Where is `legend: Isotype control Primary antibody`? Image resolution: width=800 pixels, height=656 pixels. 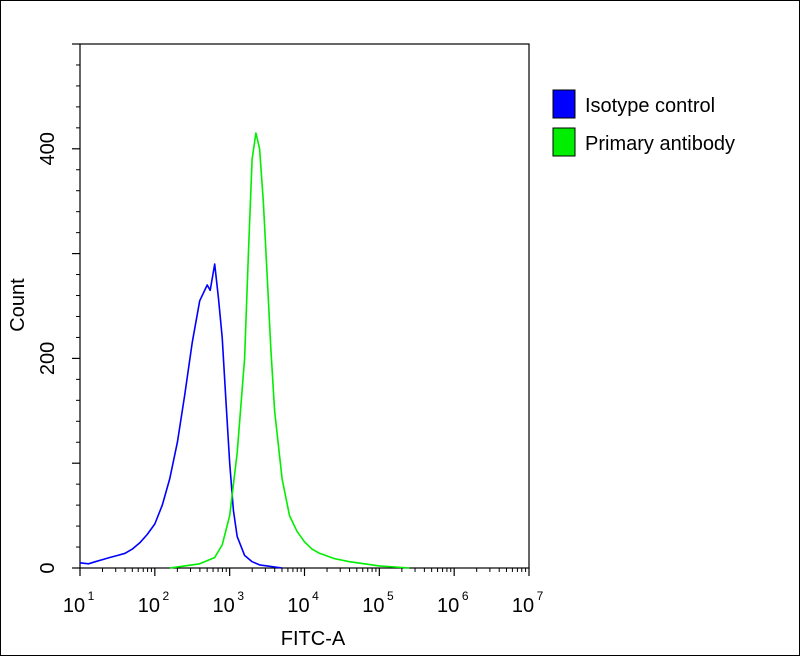
legend: Isotype control Primary antibody is located at coordinates (643, 123).